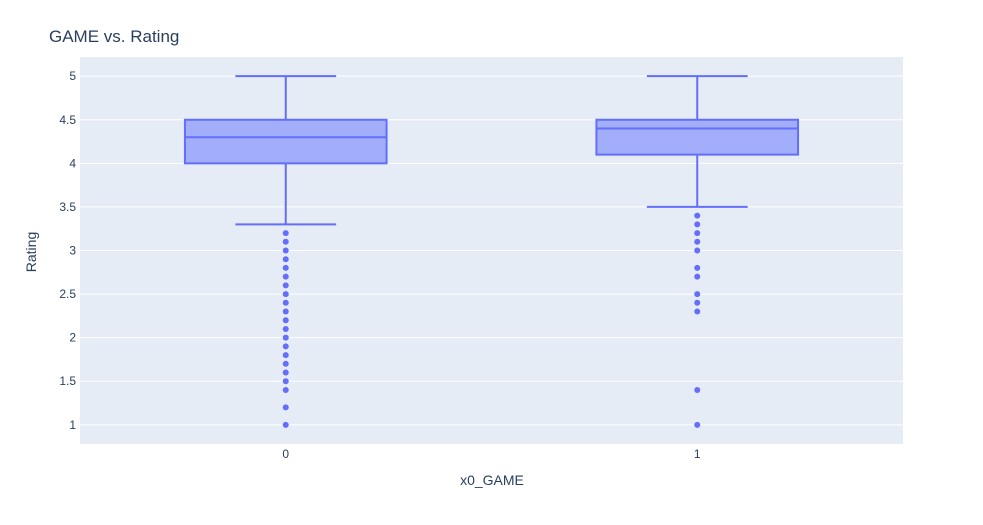 This screenshot has height=525, width=983. I want to click on chart-title: GAME vs. Rating, so click(114, 36).